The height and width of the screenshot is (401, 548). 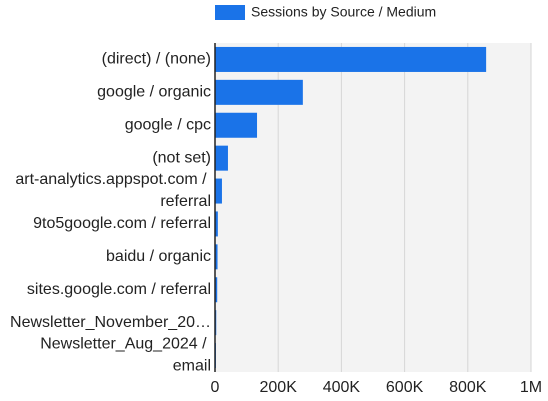 I want to click on legend-swatch, so click(x=230, y=12).